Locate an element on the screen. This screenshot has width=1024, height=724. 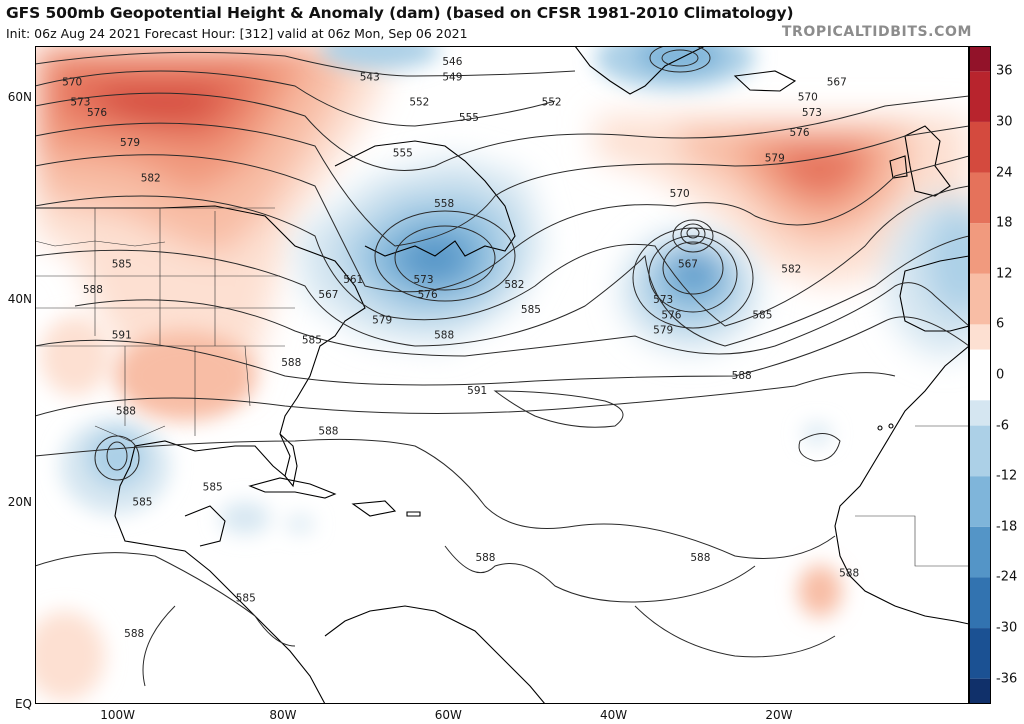
colorbar-tick-label: 18 is located at coordinates (1004, 223).